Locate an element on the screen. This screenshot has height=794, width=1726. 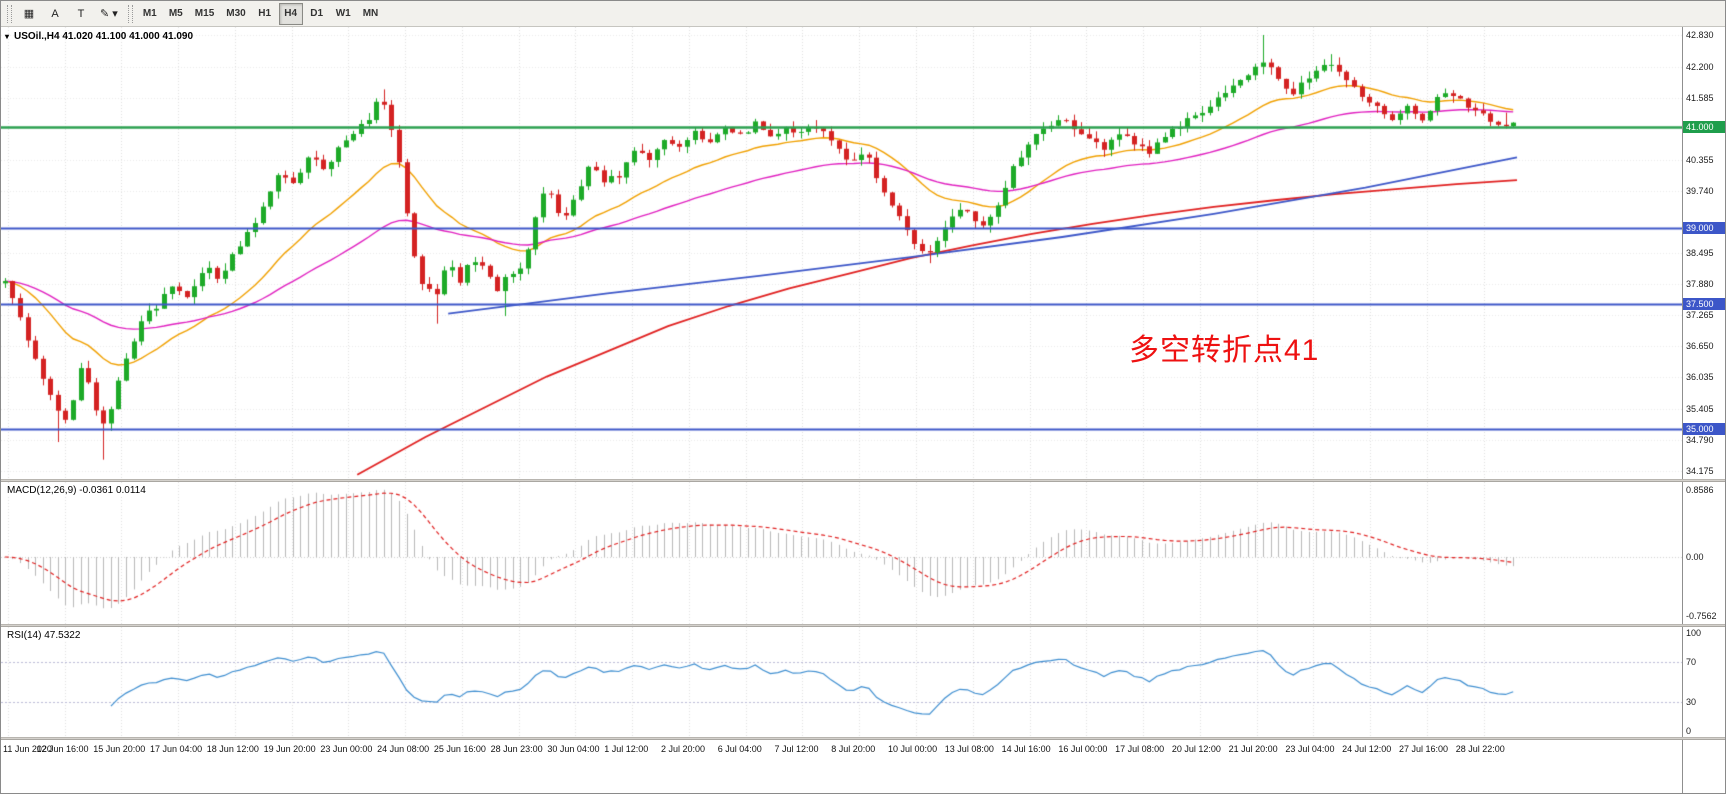
price-level-tag: 37.500 is located at coordinates (1704, 303).